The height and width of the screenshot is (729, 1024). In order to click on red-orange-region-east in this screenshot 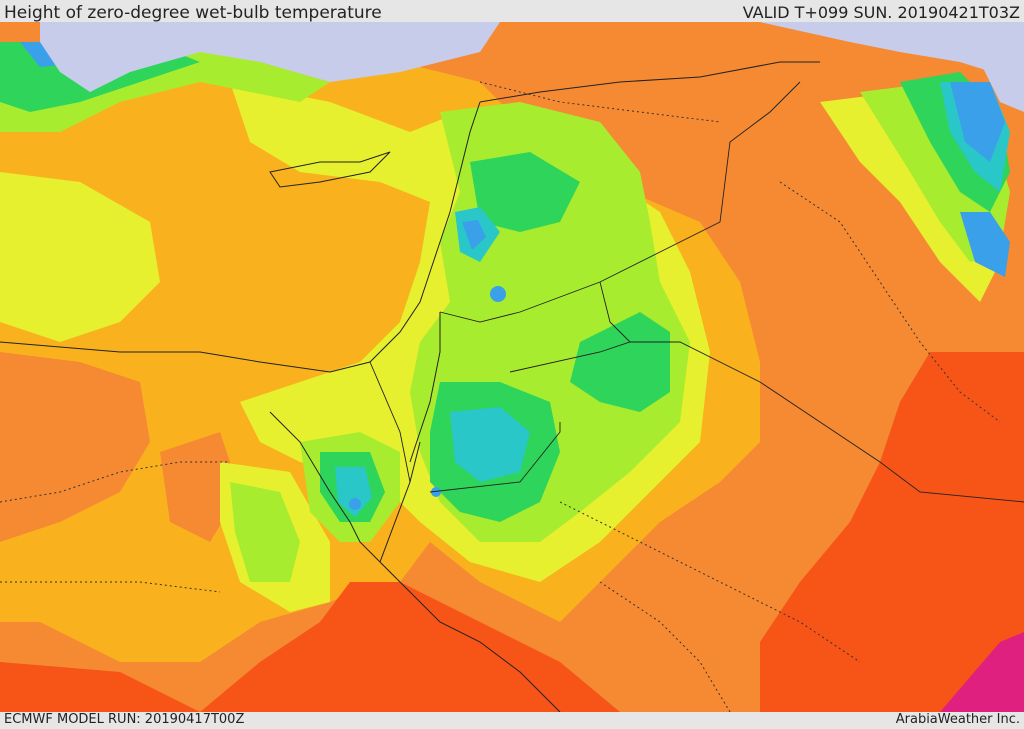, I will do `click(892, 532)`.